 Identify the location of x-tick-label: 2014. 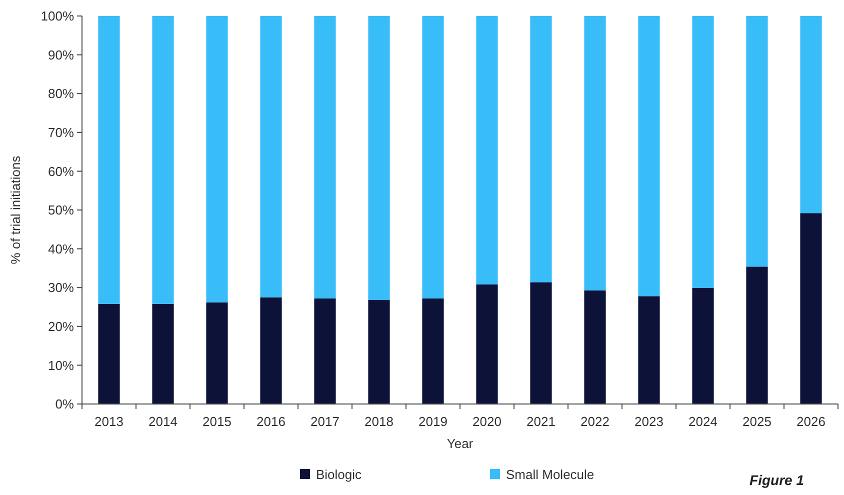
(163, 421).